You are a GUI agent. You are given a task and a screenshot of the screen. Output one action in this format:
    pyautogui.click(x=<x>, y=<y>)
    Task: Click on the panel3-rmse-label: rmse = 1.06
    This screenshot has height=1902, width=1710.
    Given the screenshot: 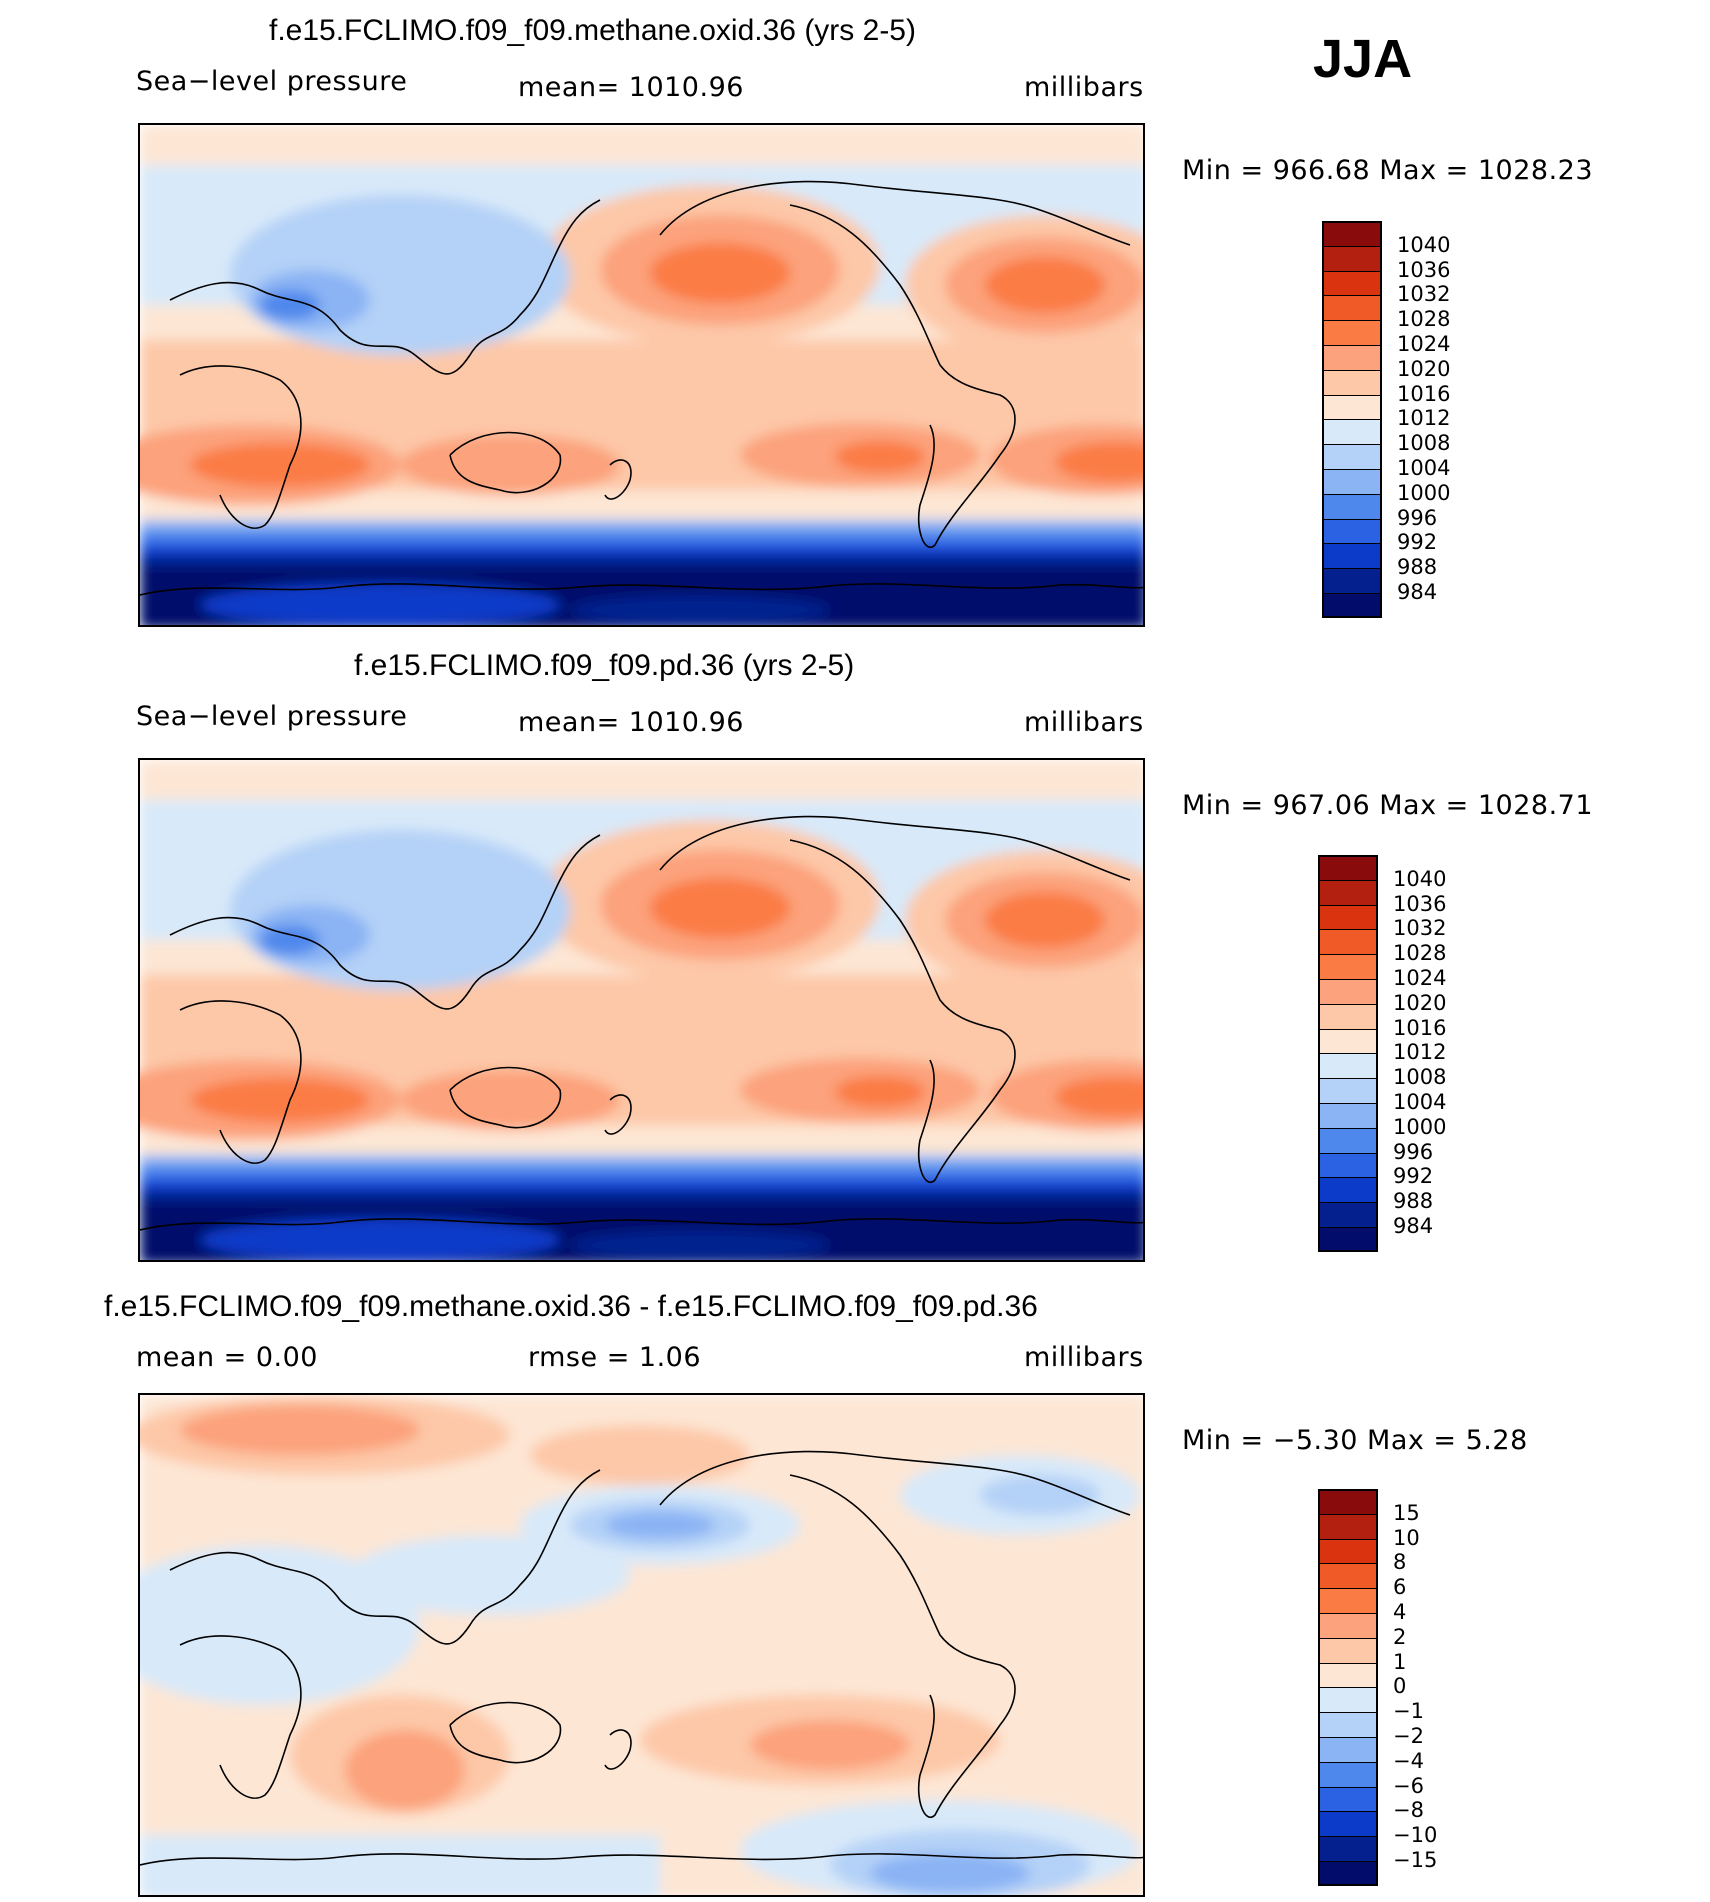 What is the action you would take?
    pyautogui.click(x=615, y=1357)
    